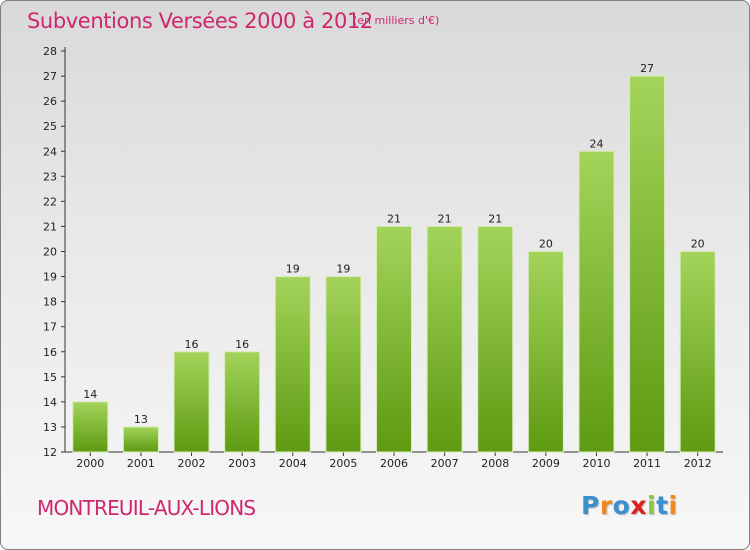 This screenshot has width=750, height=550. I want to click on proxiti-logo: Proxiti, so click(629, 505).